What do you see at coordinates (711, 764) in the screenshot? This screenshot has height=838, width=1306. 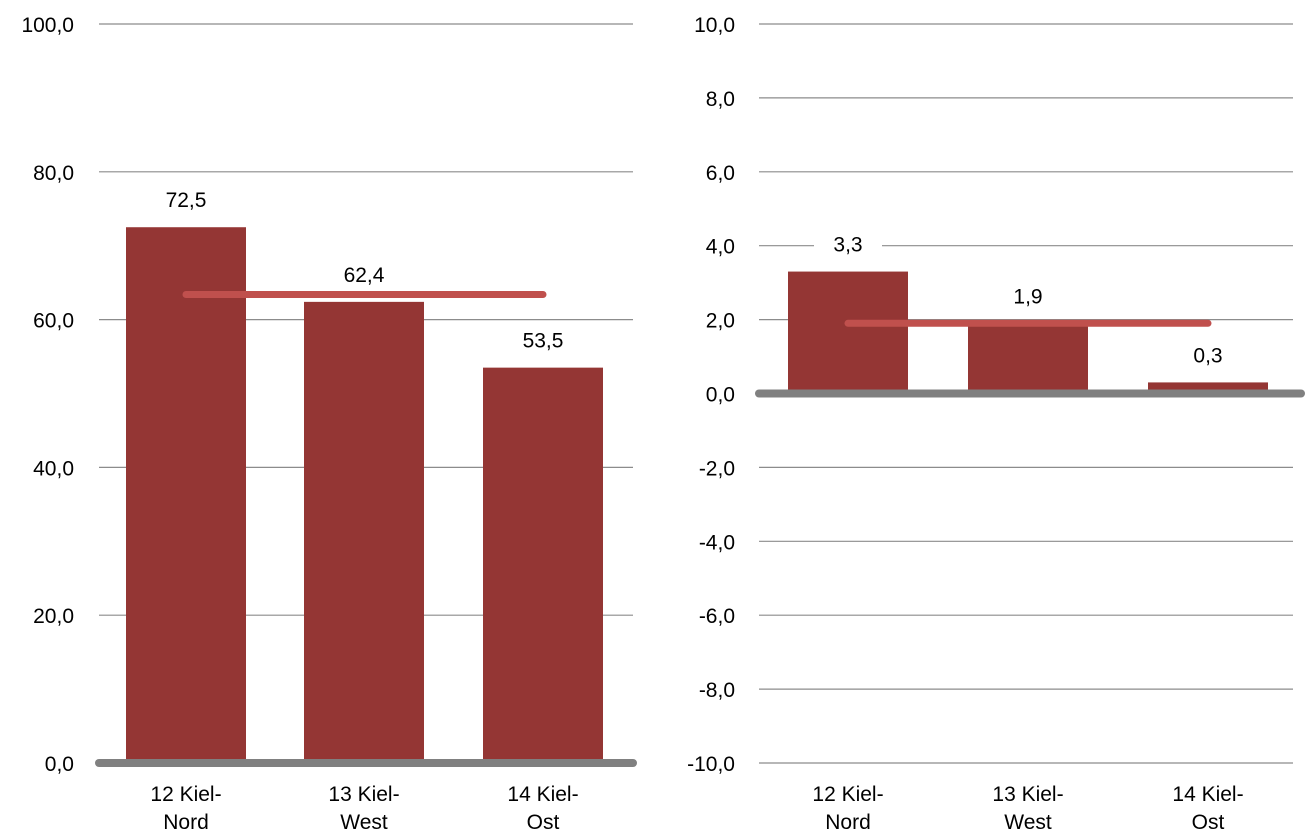 I see `right-ytick-label: -10,0` at bounding box center [711, 764].